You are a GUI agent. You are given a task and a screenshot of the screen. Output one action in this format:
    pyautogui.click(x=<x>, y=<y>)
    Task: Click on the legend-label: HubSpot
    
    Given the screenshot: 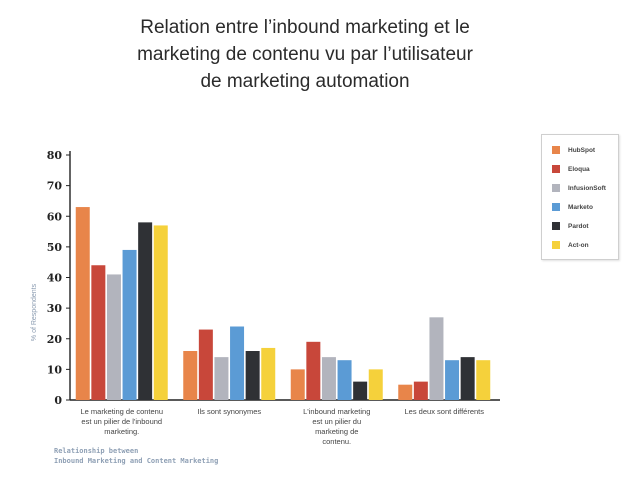 What is the action you would take?
    pyautogui.click(x=582, y=150)
    